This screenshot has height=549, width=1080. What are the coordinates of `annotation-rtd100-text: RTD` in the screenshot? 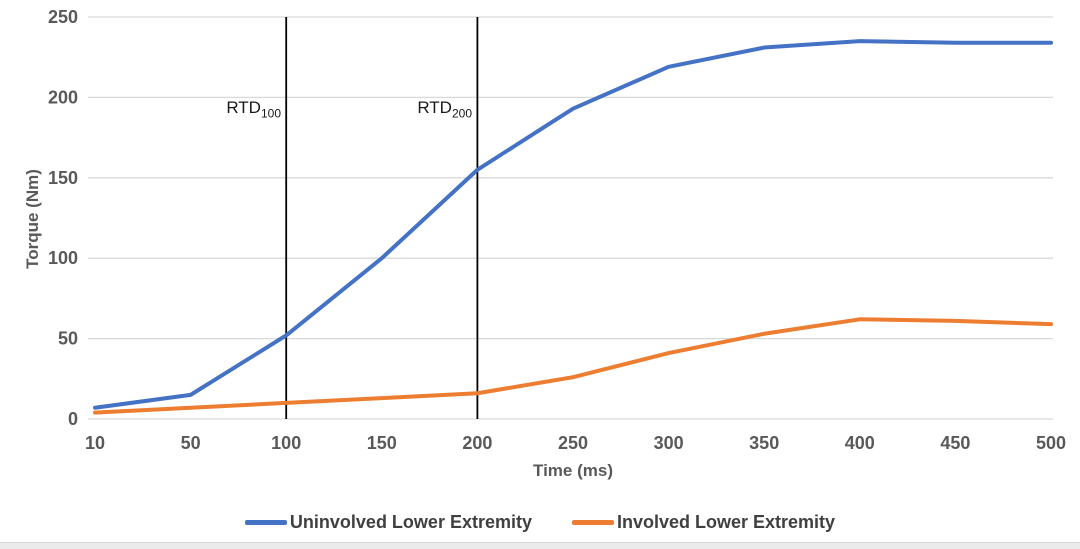 It's located at (243, 107).